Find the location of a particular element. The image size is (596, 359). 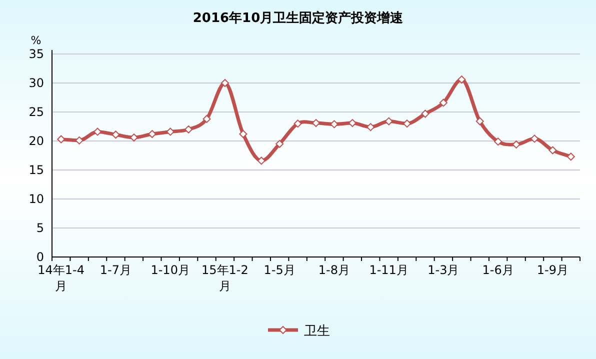

x-tick-label: 15年1-2月 is located at coordinates (225, 278).